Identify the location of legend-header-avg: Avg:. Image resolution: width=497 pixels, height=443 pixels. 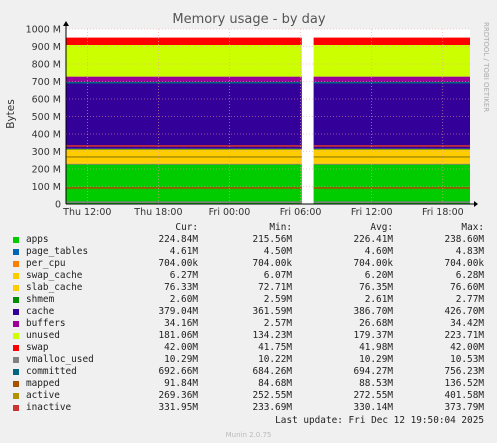
(381, 227).